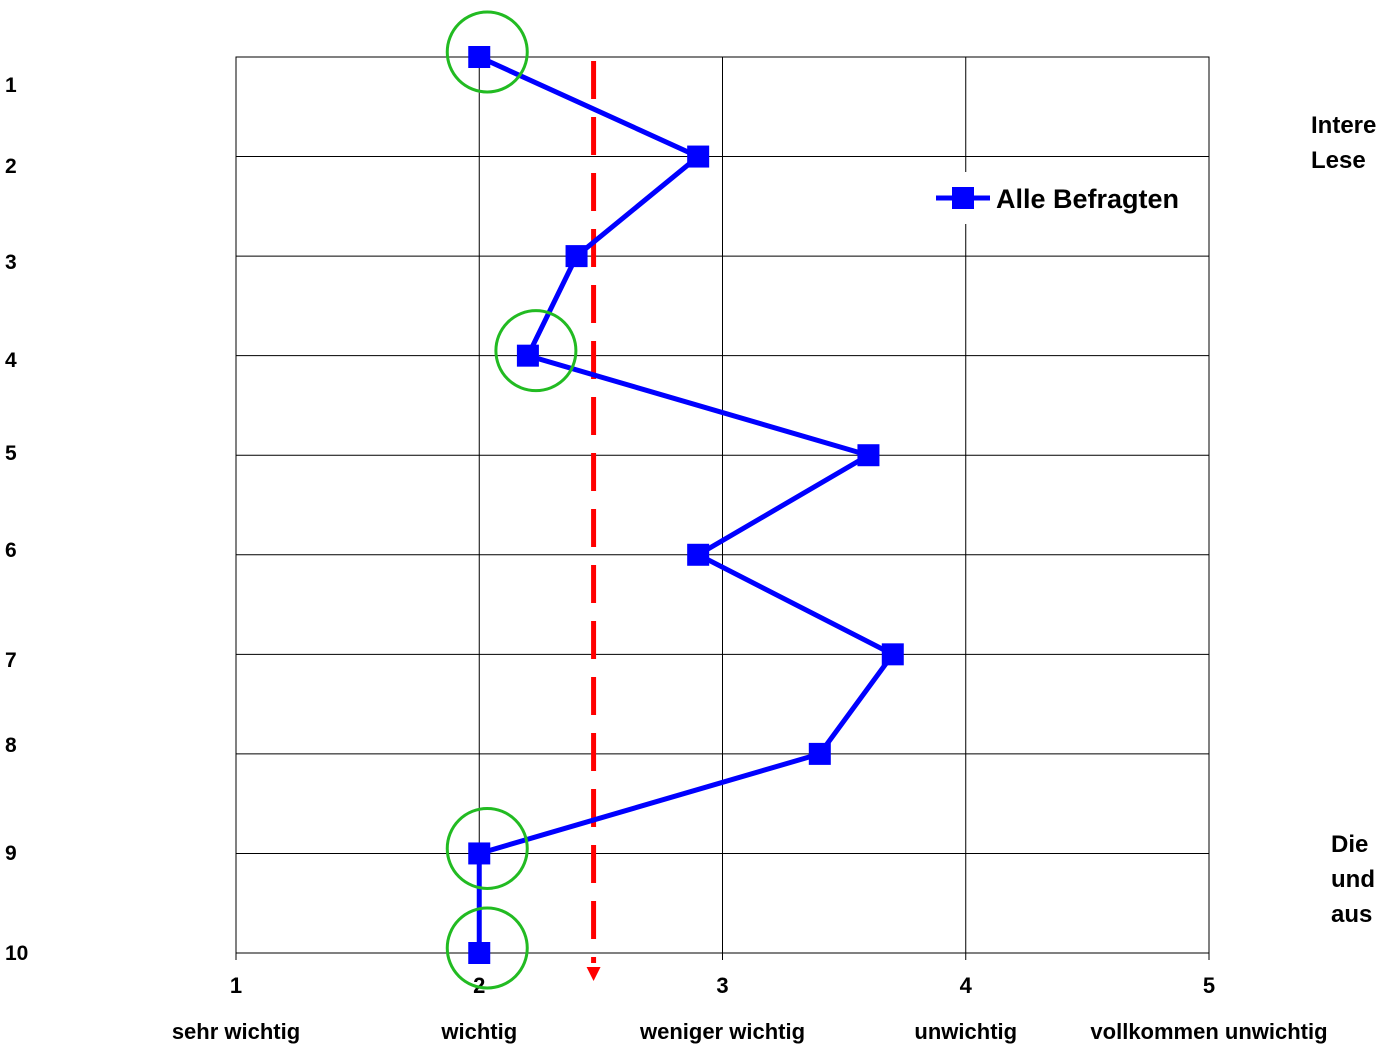 The width and height of the screenshot is (1386, 1047). Describe the element at coordinates (11, 360) in the screenshot. I see `y-tick-label: 4` at that location.